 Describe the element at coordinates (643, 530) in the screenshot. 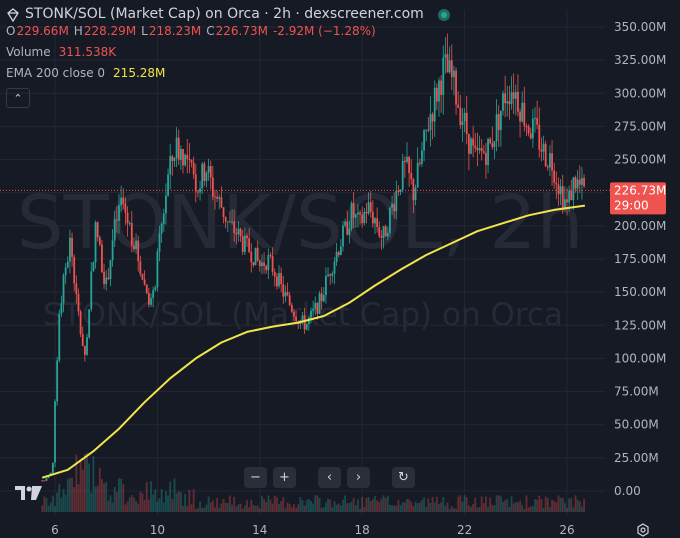

I see `gear-icon` at that location.